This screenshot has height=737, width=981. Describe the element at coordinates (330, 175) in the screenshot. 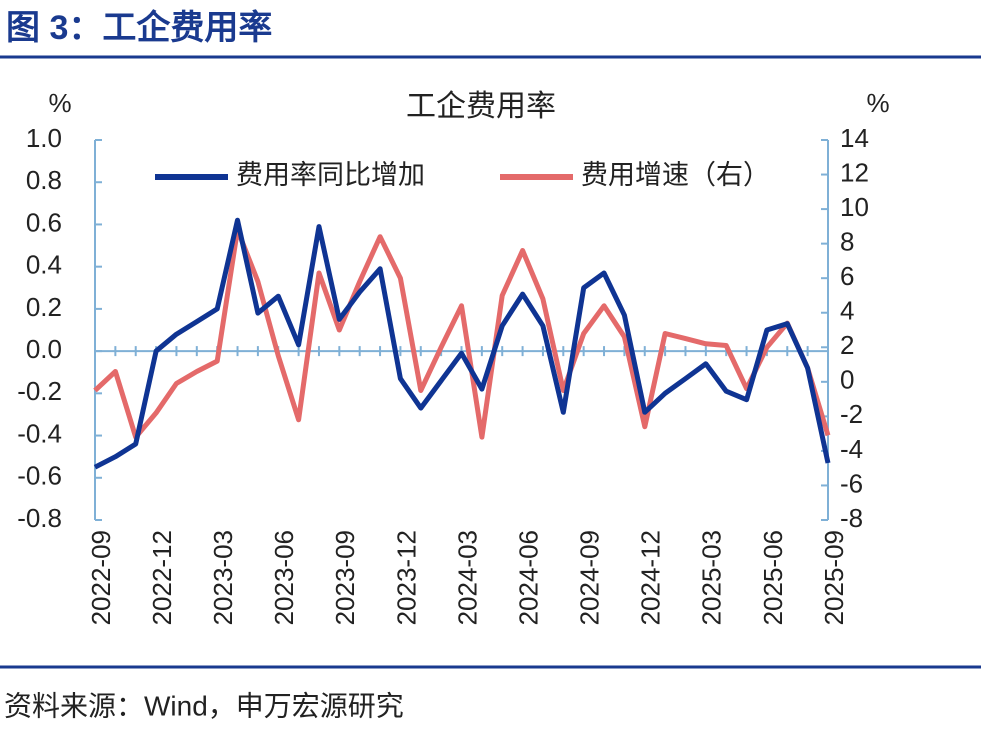

I see `legend-label: 费用率同比增加` at that location.